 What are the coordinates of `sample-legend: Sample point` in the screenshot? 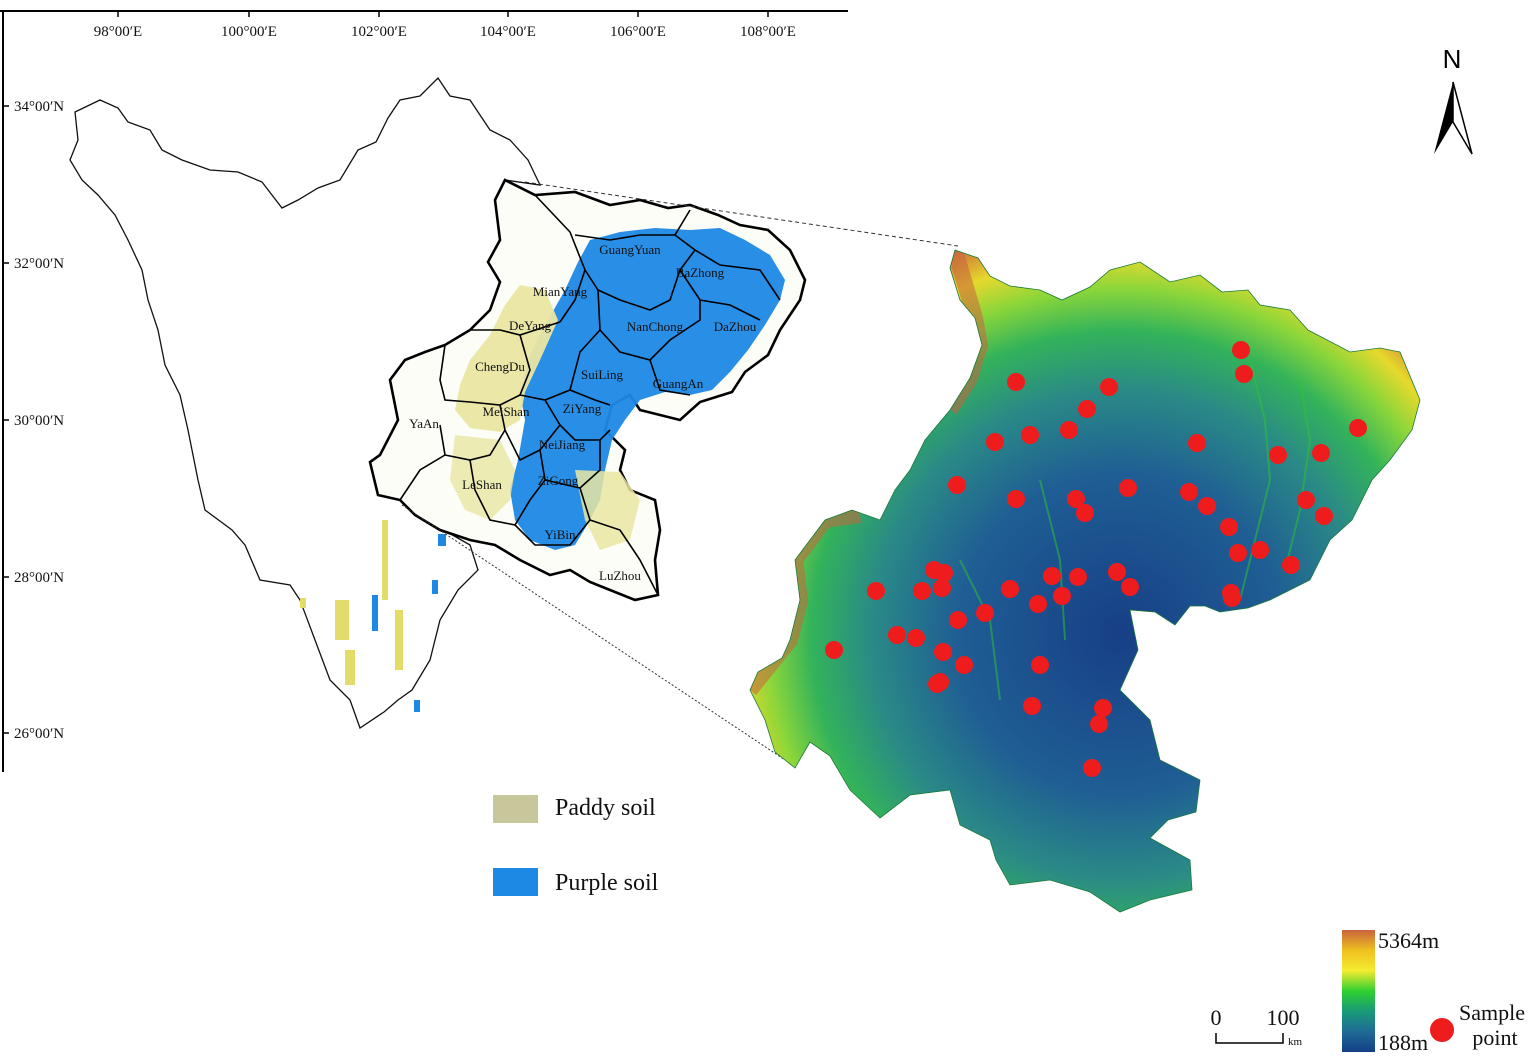 It's located at (1477, 1025).